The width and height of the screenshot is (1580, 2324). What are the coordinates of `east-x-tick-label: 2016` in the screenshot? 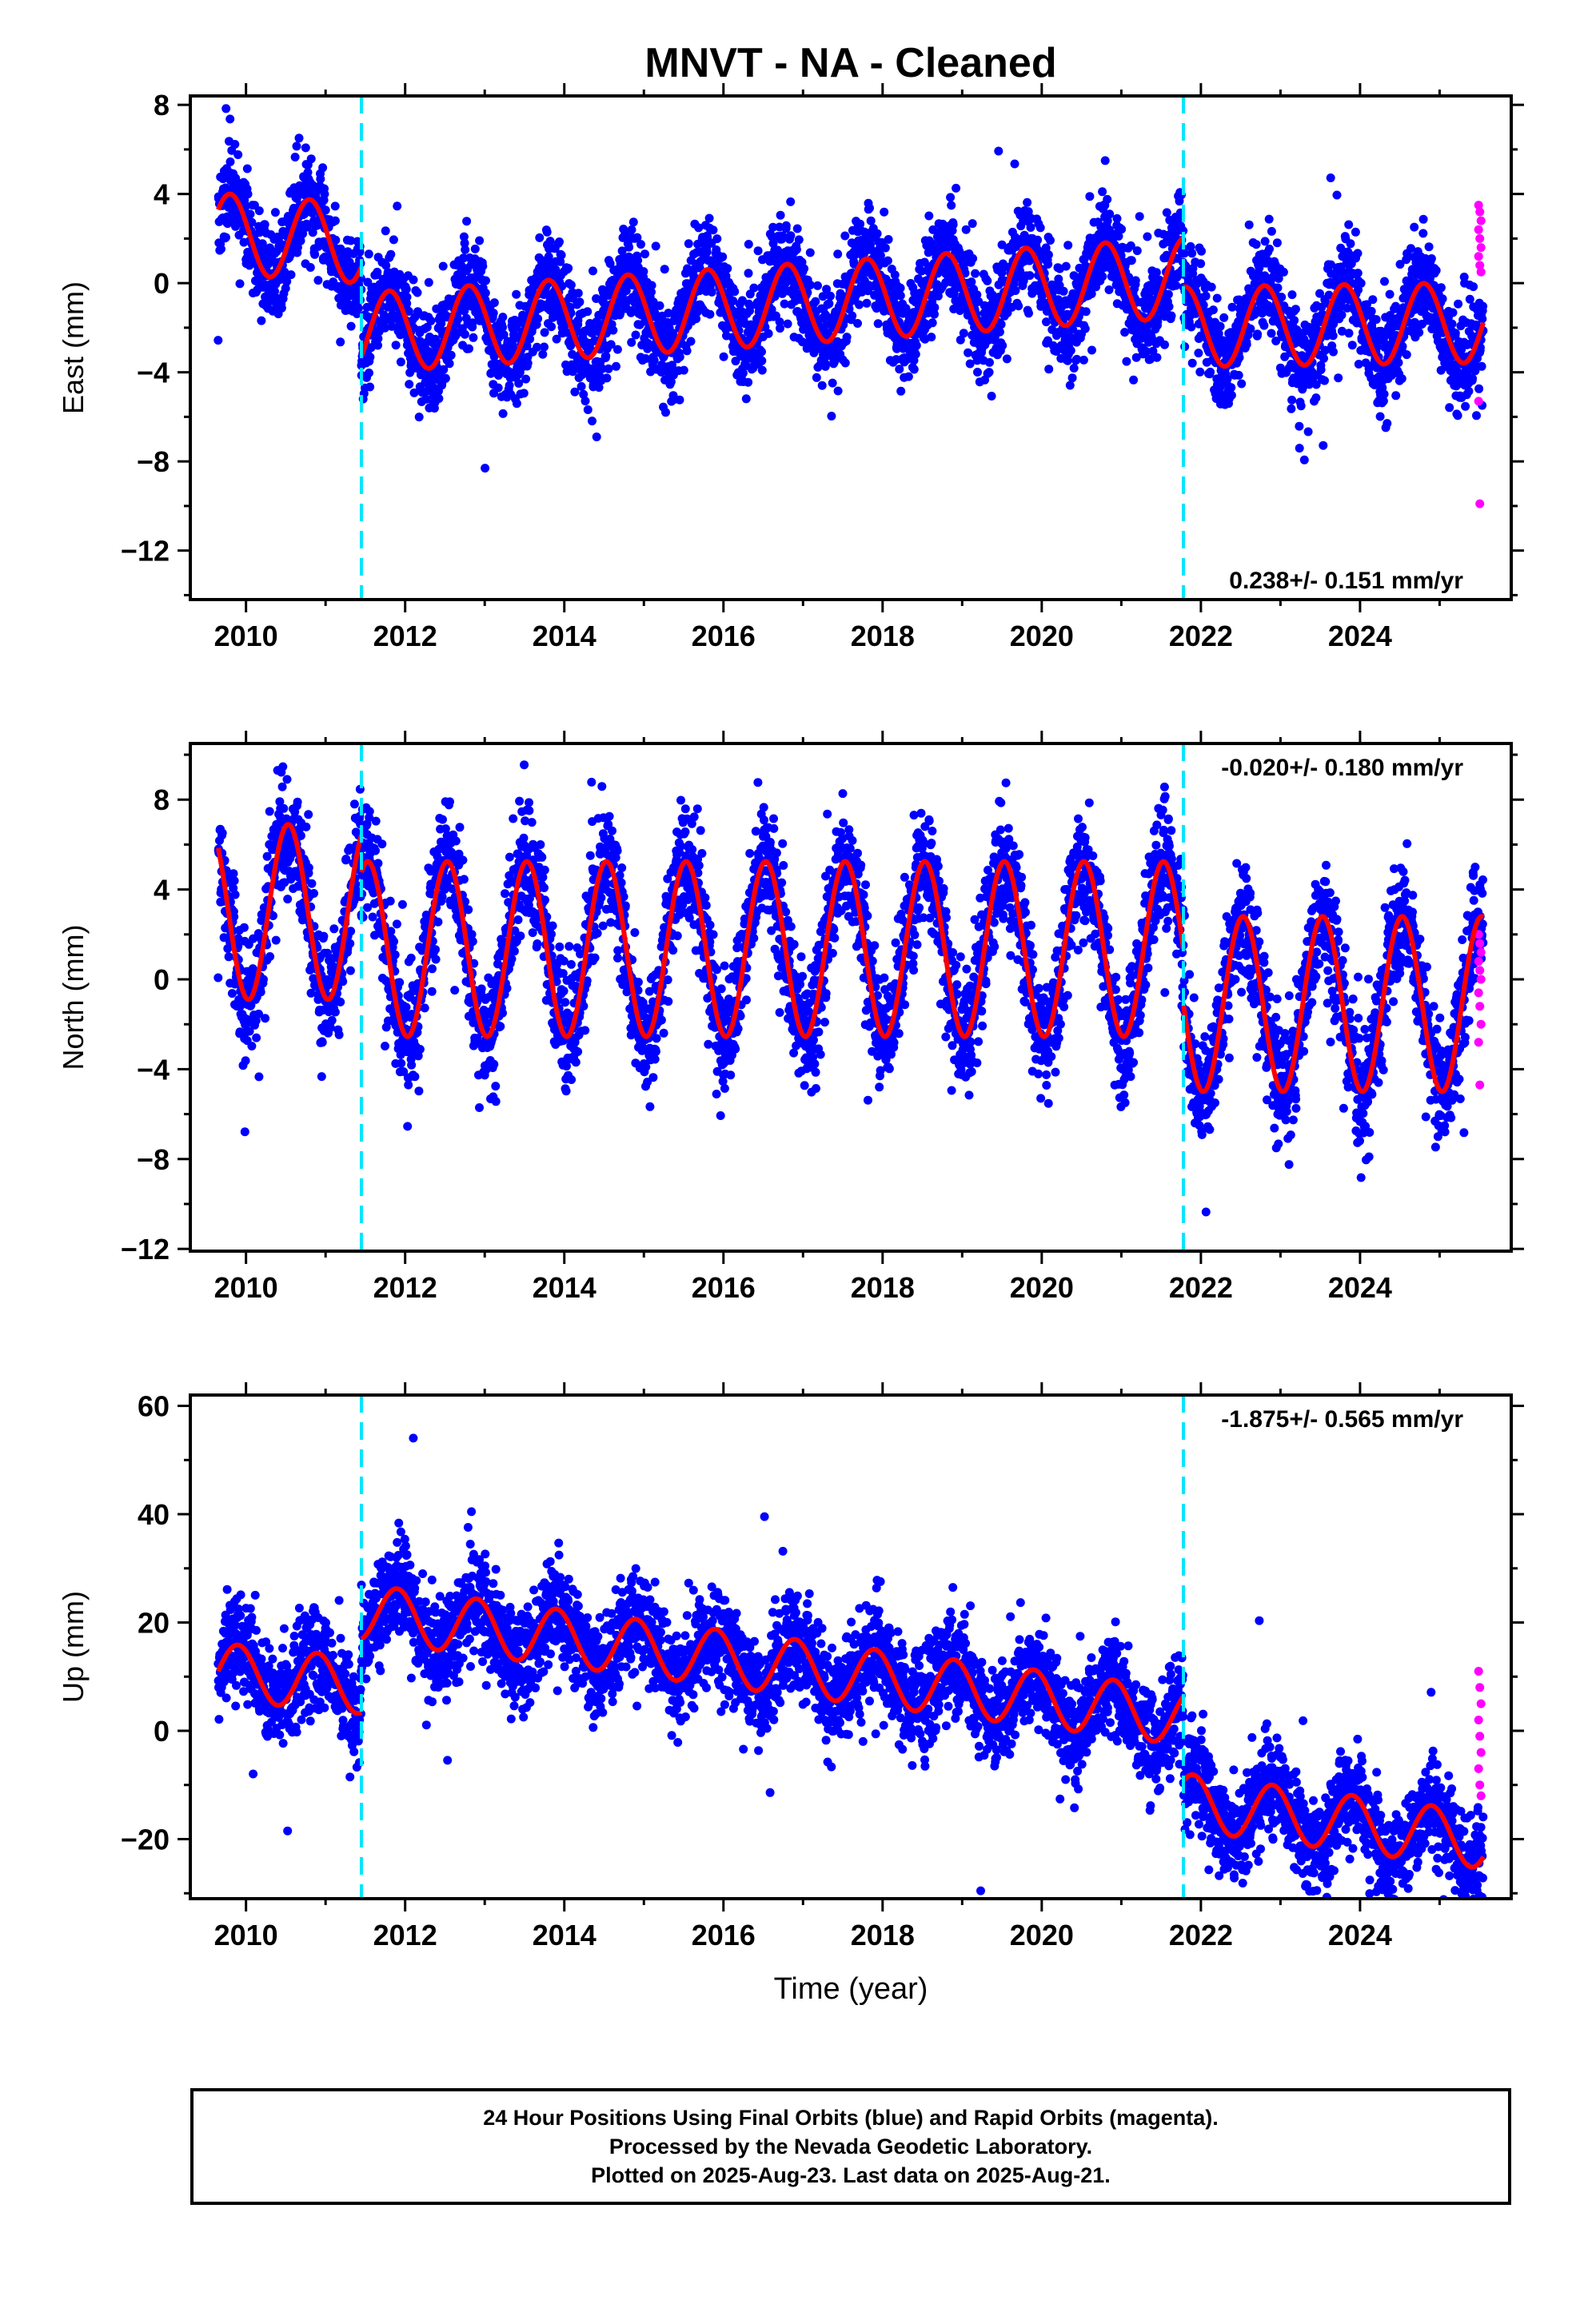 It's located at (724, 636).